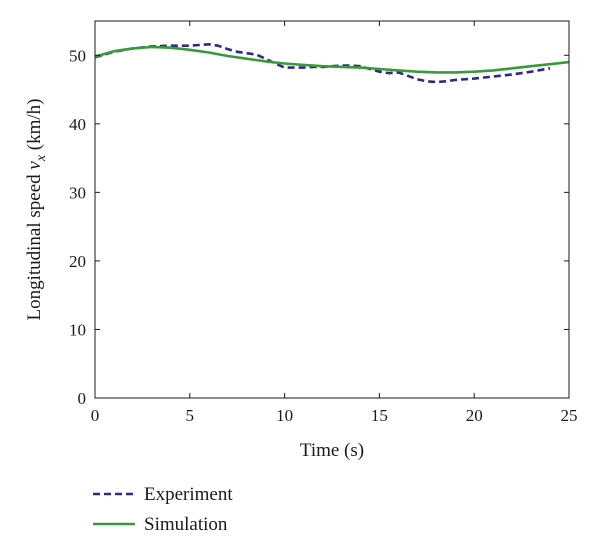 The width and height of the screenshot is (600, 553). Describe the element at coordinates (284, 415) in the screenshot. I see `x-tick-label: 10` at that location.